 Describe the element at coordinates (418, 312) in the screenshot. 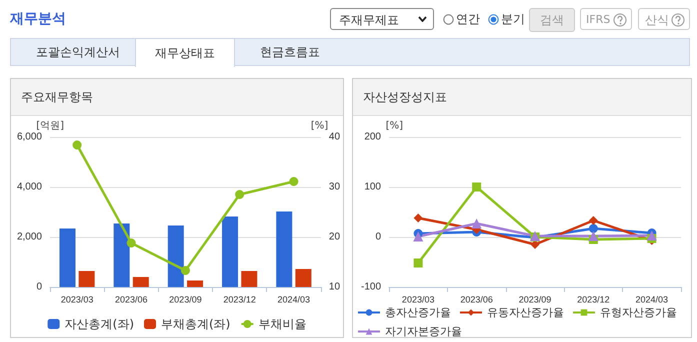

I see `legend-label: 총자산증가율` at that location.